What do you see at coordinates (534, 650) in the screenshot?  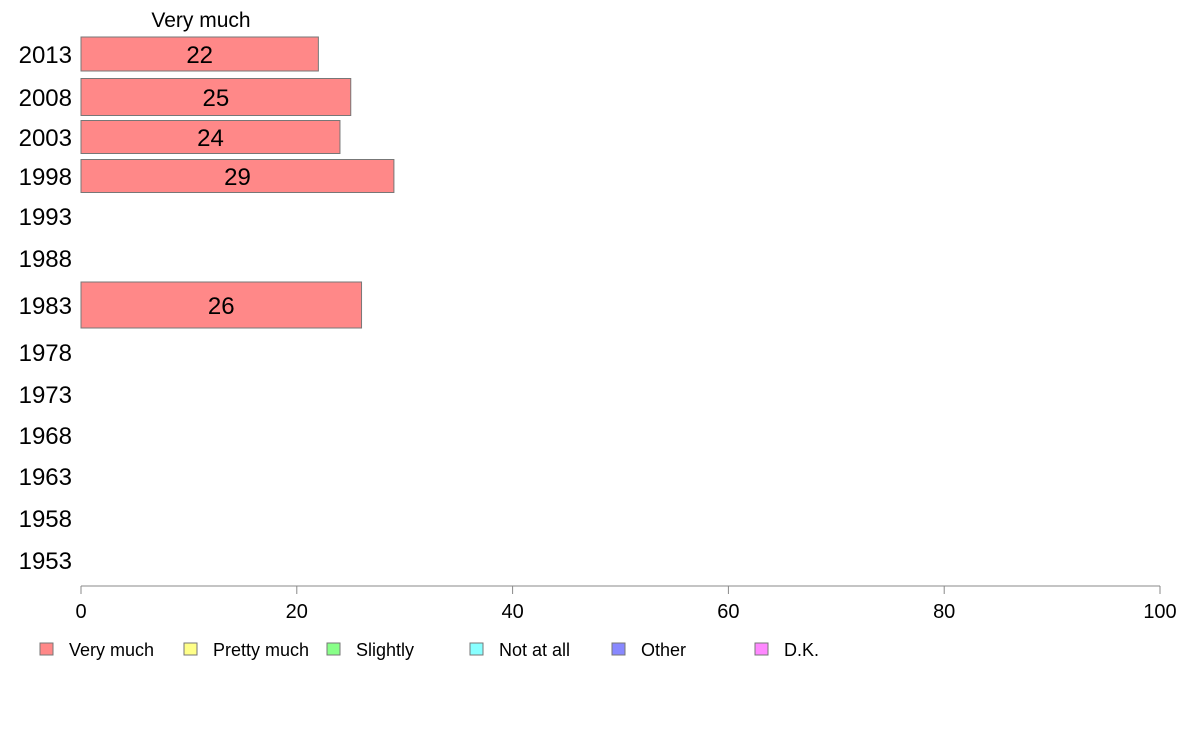 I see `legend-label: Not at all` at bounding box center [534, 650].